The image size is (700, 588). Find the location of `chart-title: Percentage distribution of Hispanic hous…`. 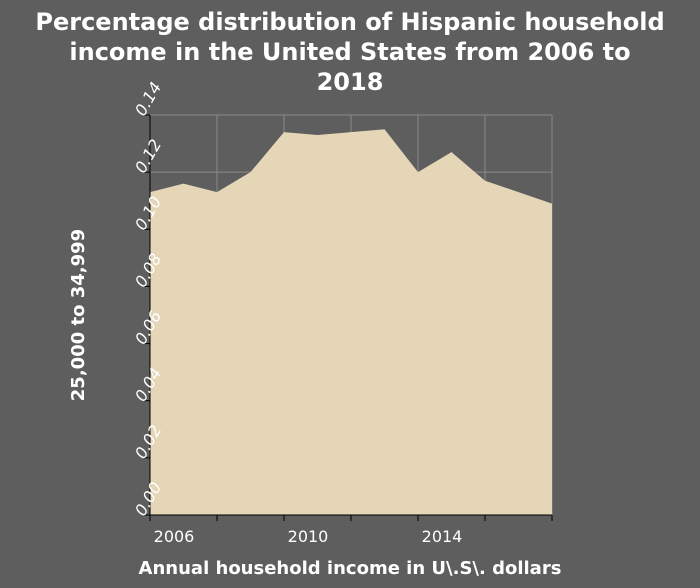

chart-title: Percentage distribution of Hispanic hous… is located at coordinates (349, 52).